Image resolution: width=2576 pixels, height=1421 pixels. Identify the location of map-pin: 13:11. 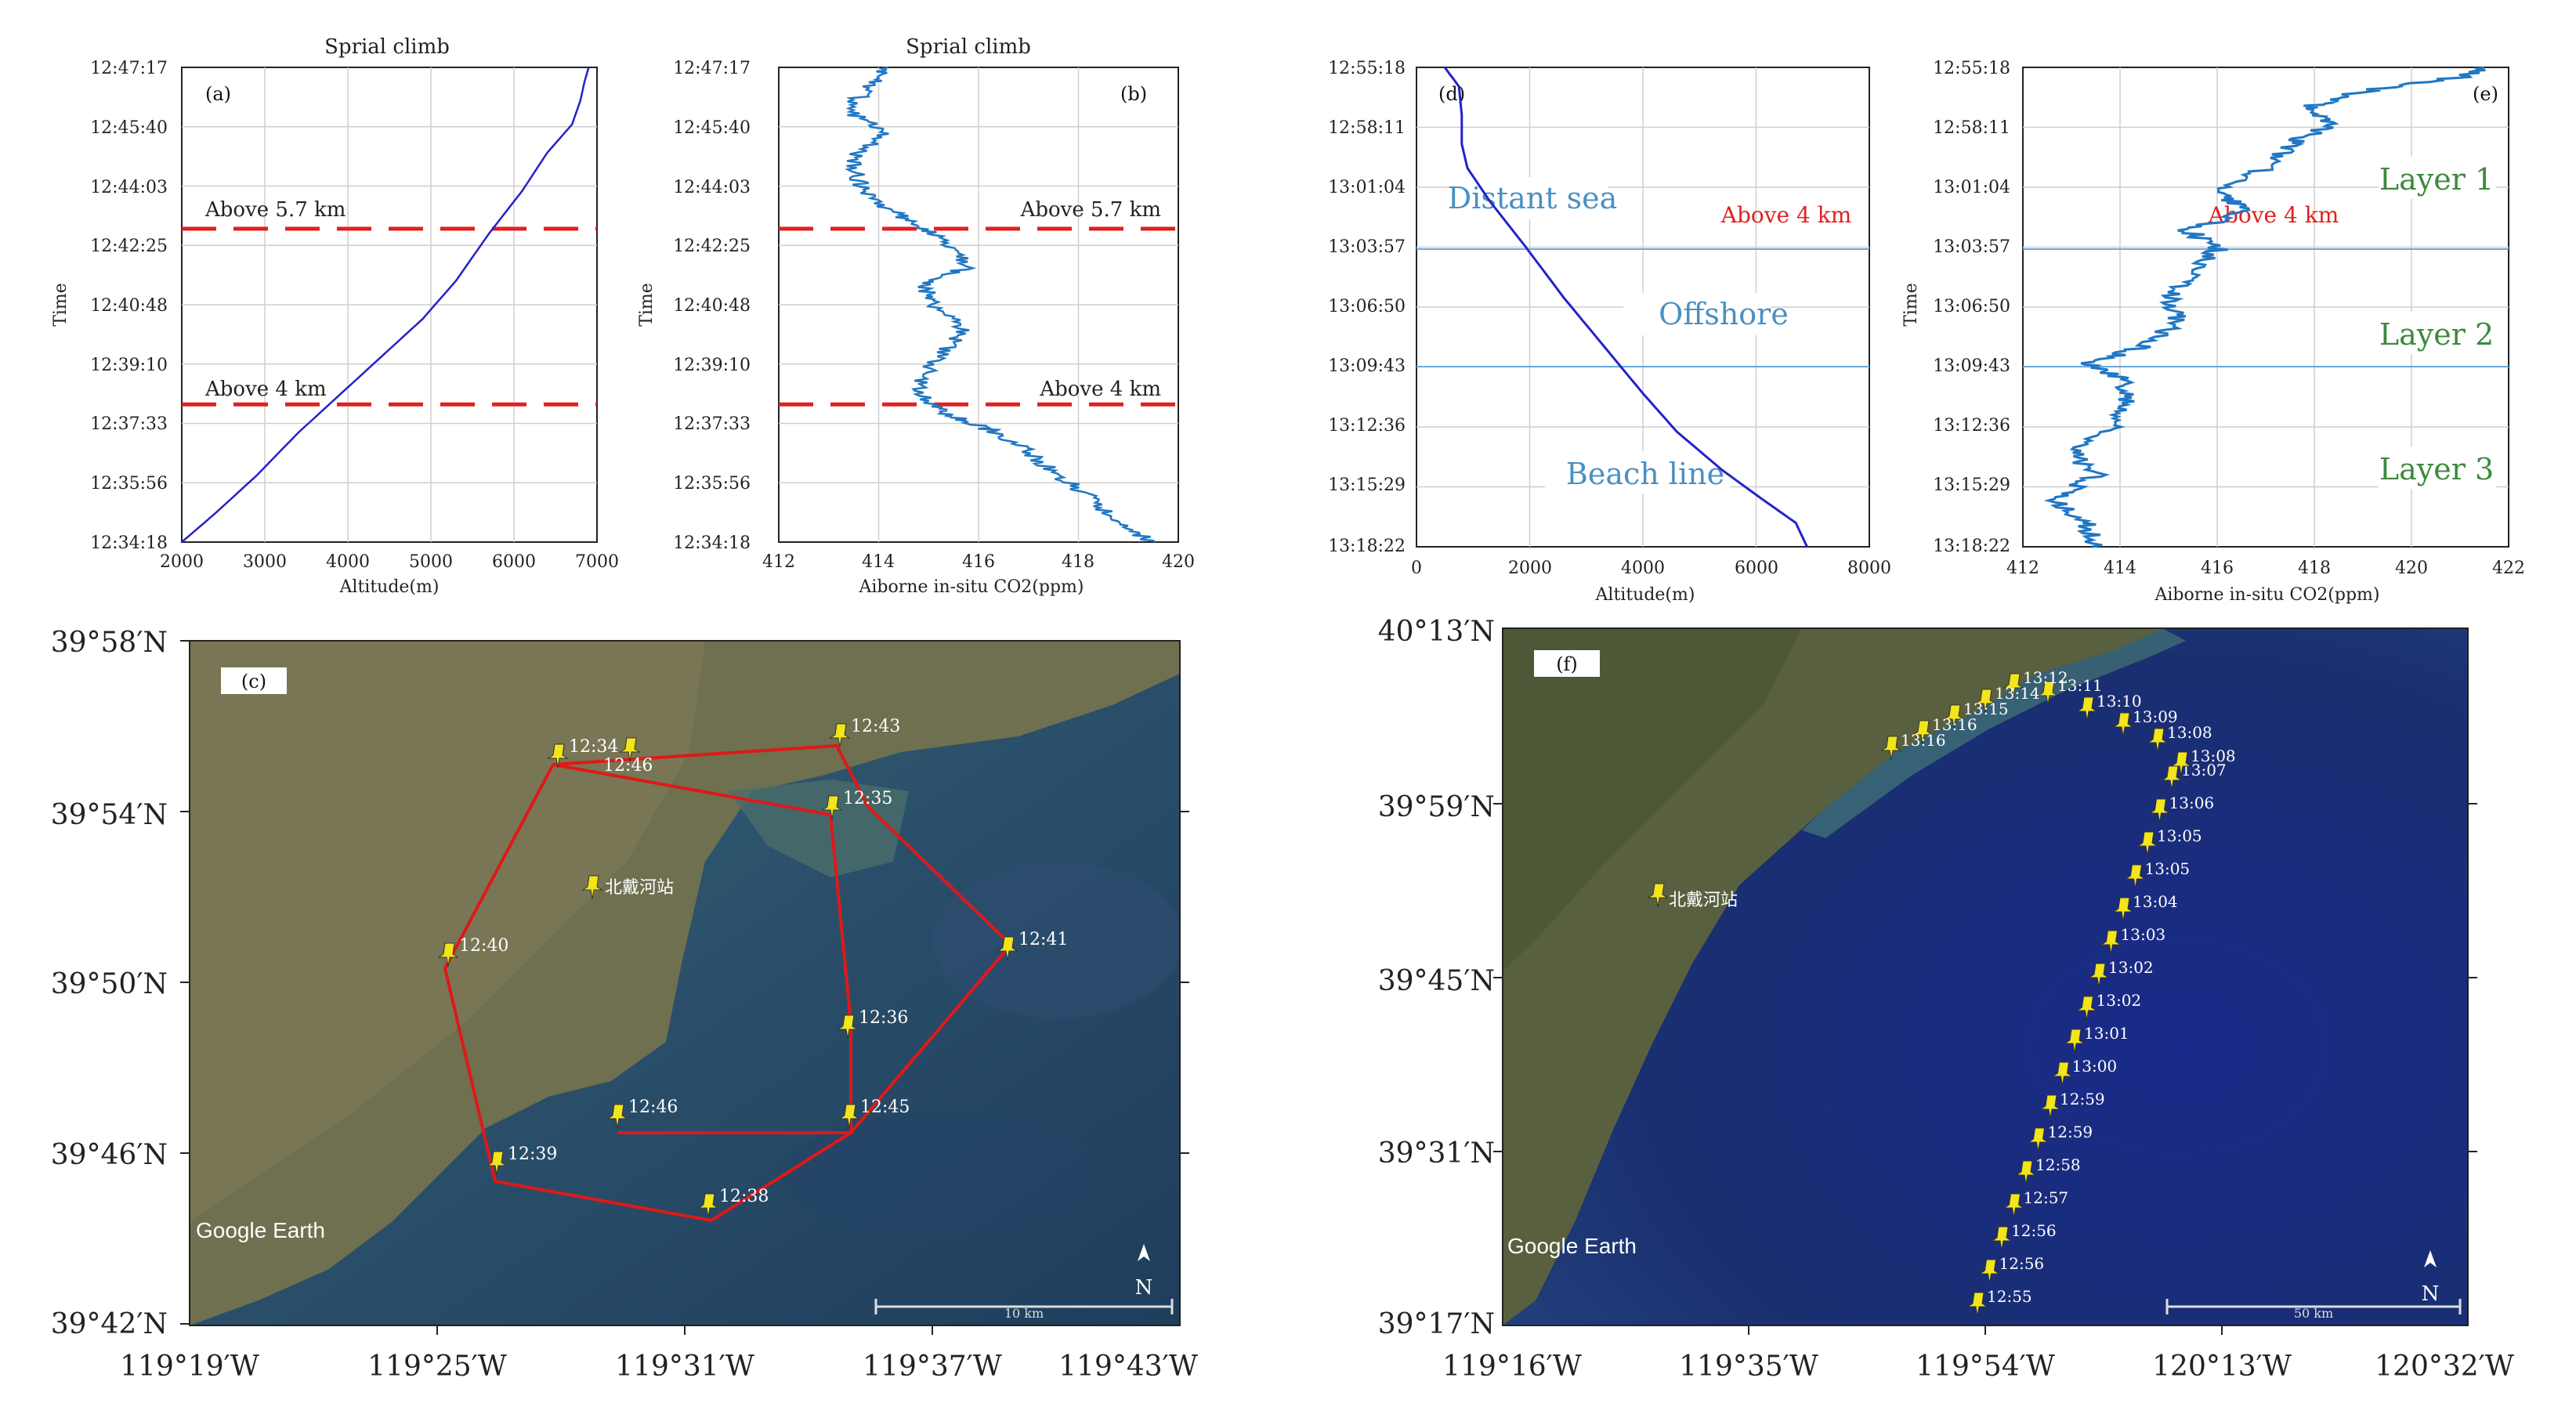
(2070, 691).